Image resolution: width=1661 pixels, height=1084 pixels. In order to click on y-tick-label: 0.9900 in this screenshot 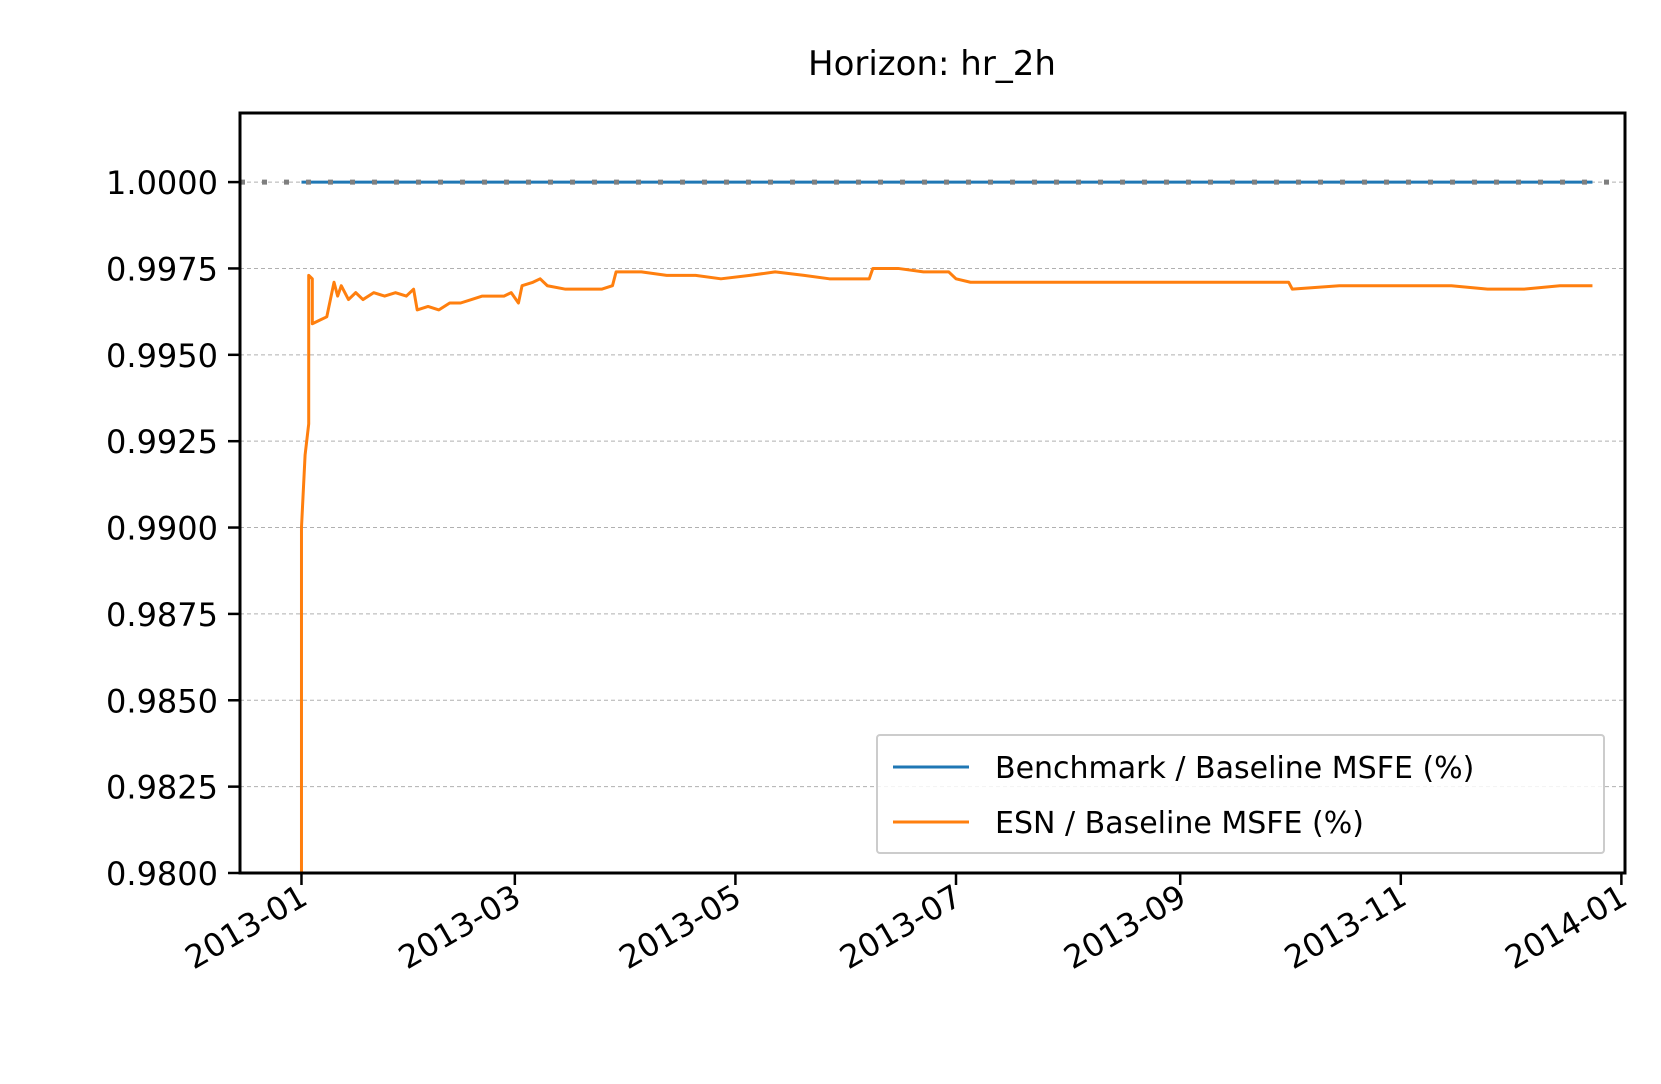, I will do `click(162, 529)`.